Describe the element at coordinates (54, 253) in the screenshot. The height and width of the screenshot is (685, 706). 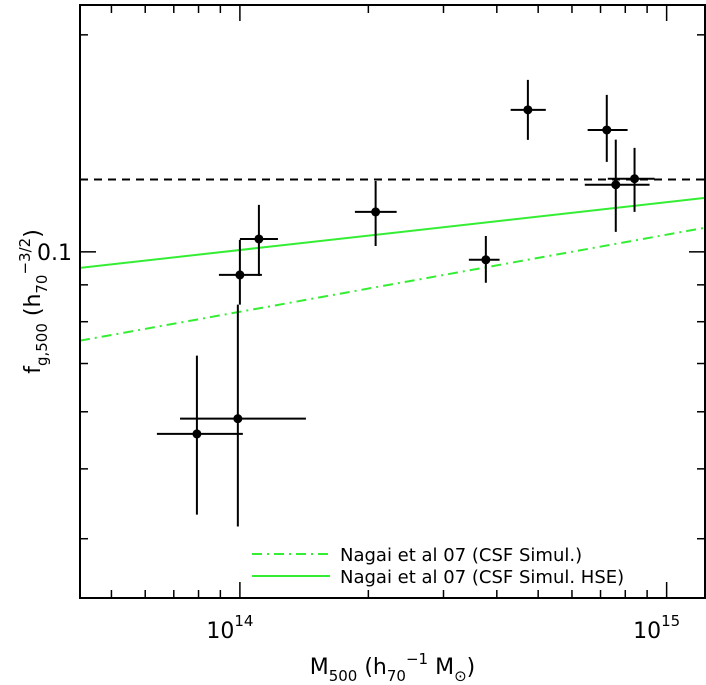
I see `y-tick-label: 0.1` at that location.